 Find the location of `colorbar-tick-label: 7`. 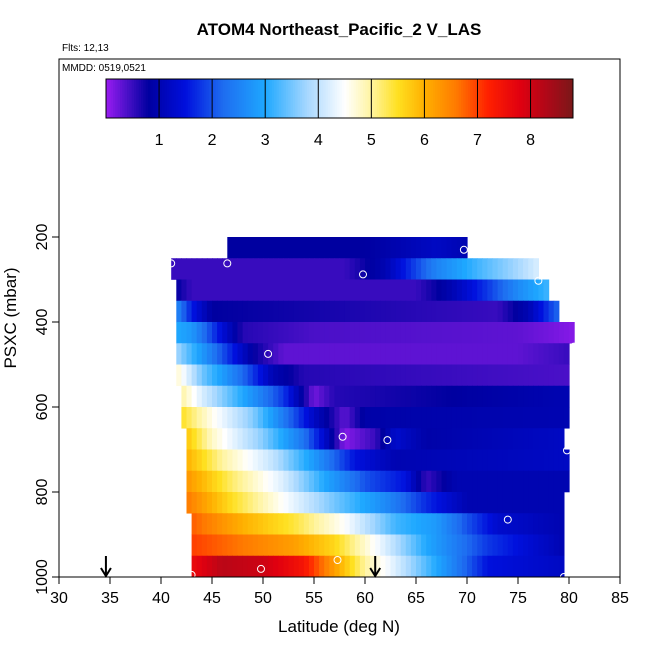

colorbar-tick-label: 7 is located at coordinates (477, 140).